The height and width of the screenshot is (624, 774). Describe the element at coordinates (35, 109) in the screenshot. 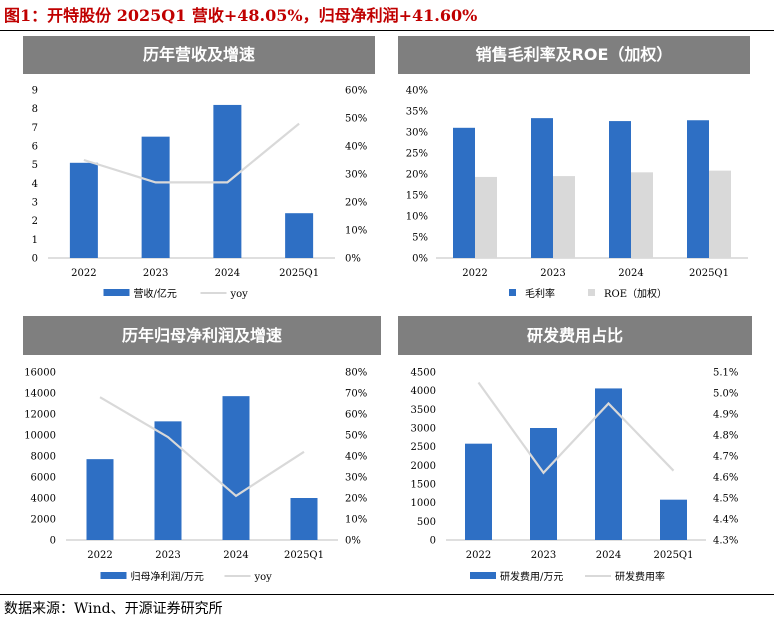

I see `y-tick-label: 8` at that location.